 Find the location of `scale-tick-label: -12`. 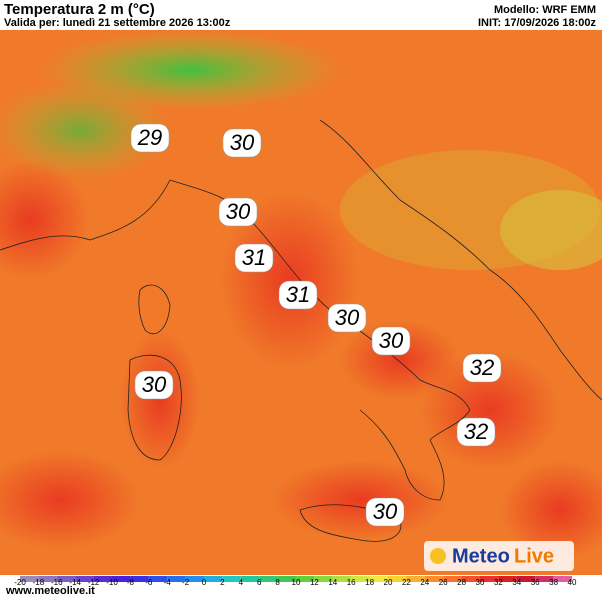

scale-tick-label: -12 is located at coordinates (94, 582).